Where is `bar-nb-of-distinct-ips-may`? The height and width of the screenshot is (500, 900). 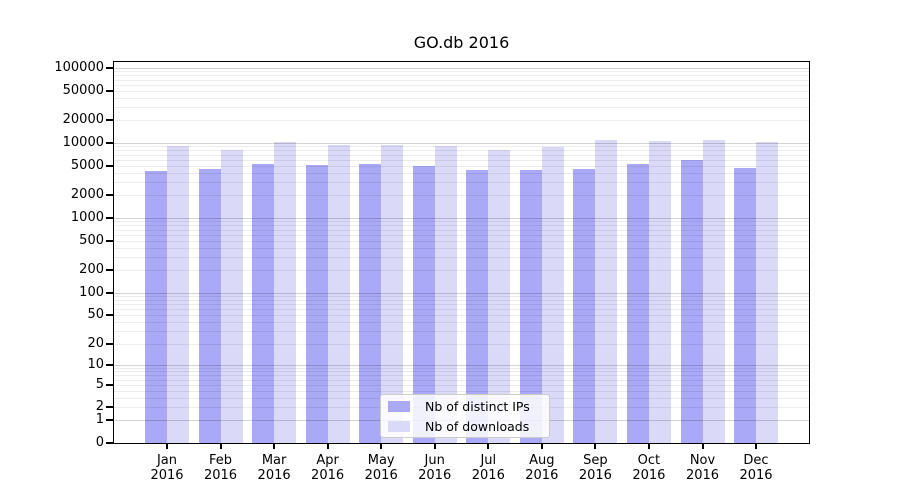
bar-nb-of-distinct-ips-may is located at coordinates (370, 303).